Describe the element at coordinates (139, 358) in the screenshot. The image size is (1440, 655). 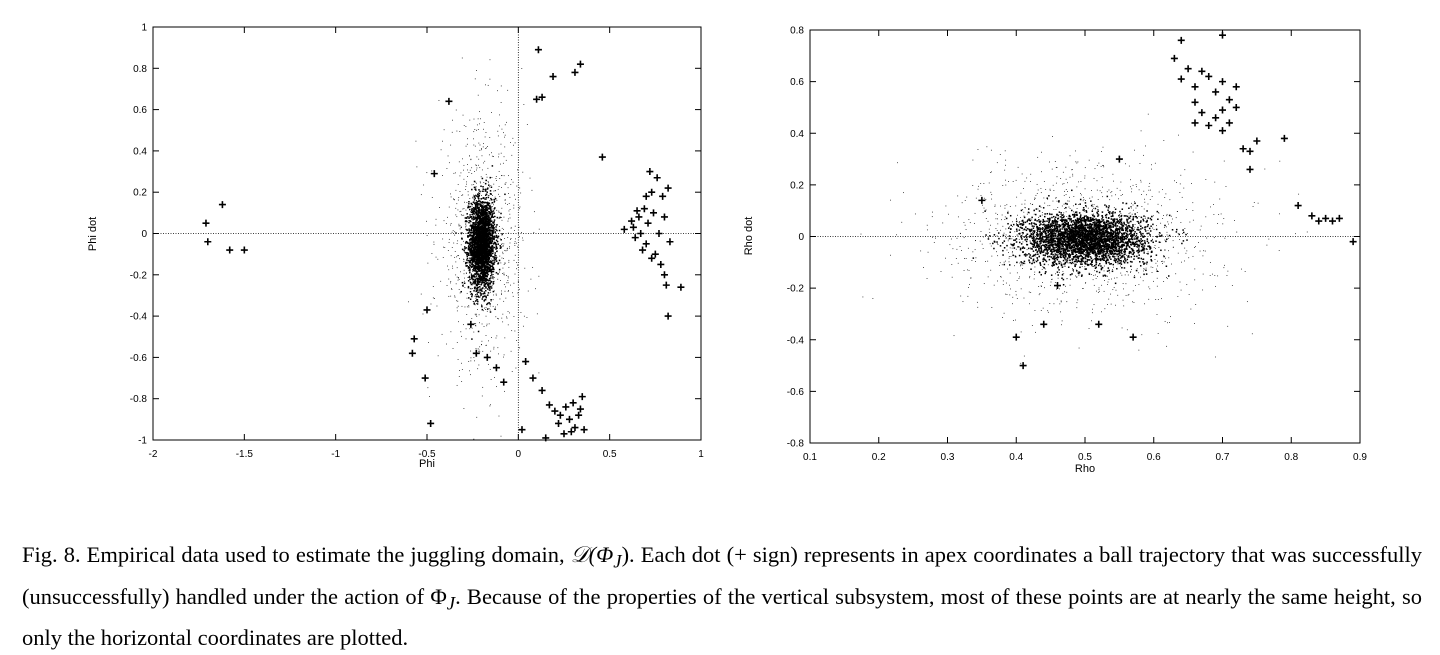
I see `y-tick-label: -0.6` at that location.